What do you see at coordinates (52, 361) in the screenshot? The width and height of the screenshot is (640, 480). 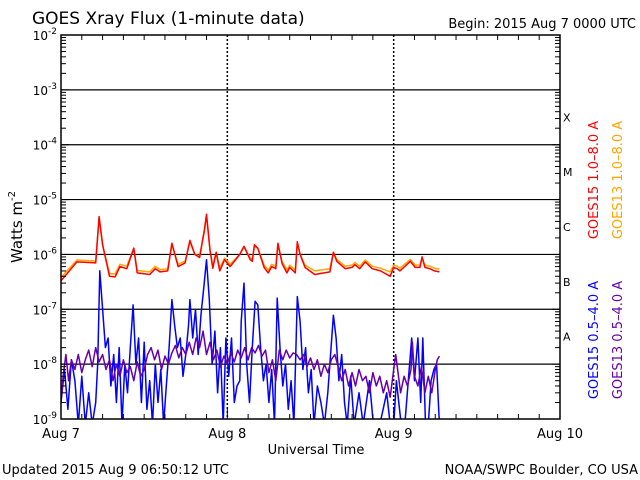 I see `y-tick-exponent: -8` at bounding box center [52, 361].